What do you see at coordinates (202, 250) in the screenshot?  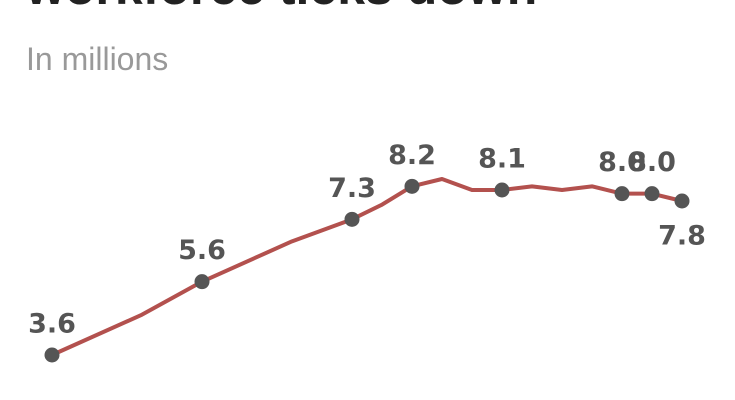 I see `value-label: 5.6` at bounding box center [202, 250].